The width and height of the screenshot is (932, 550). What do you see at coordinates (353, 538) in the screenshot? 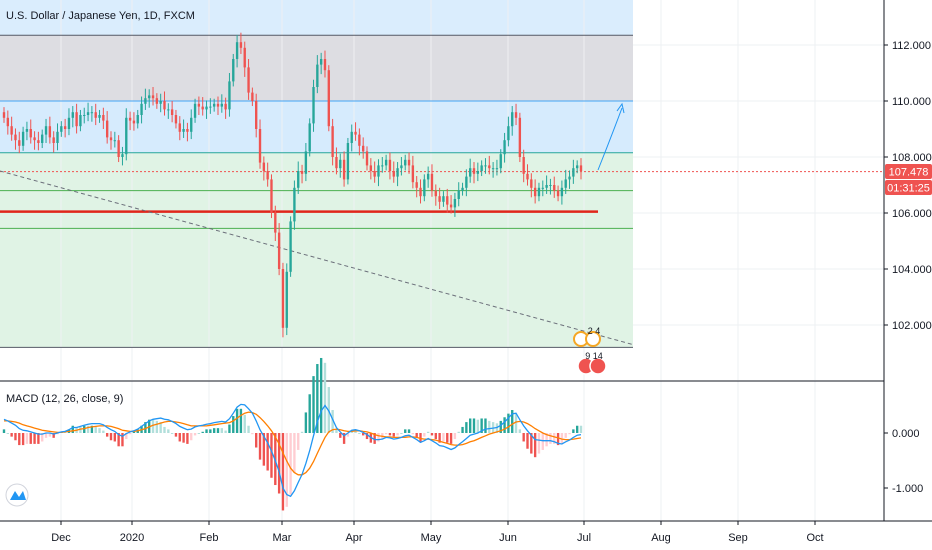
I see `x-tick-label-4: Apr` at bounding box center [353, 538].